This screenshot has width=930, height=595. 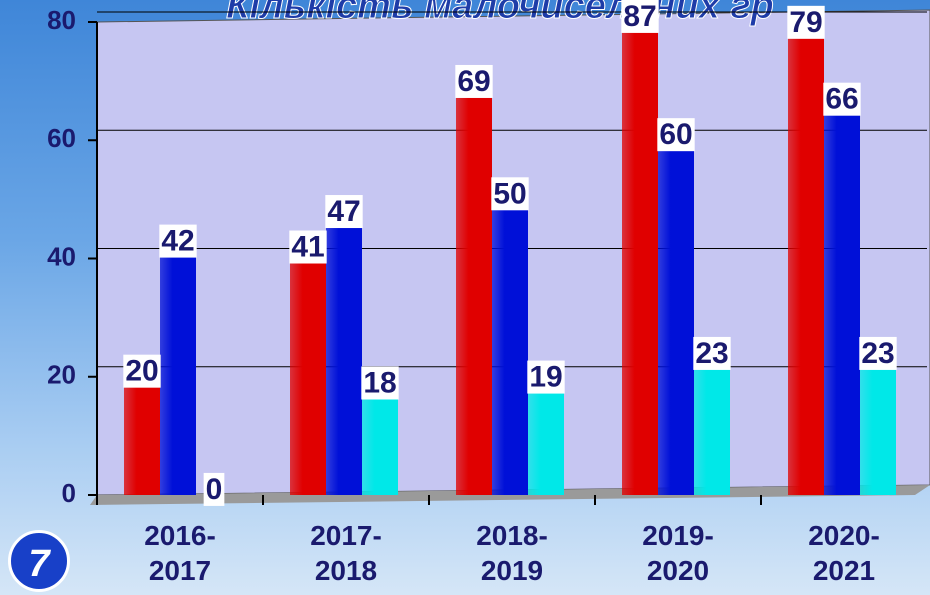 I want to click on data-label: 41, so click(x=307, y=247).